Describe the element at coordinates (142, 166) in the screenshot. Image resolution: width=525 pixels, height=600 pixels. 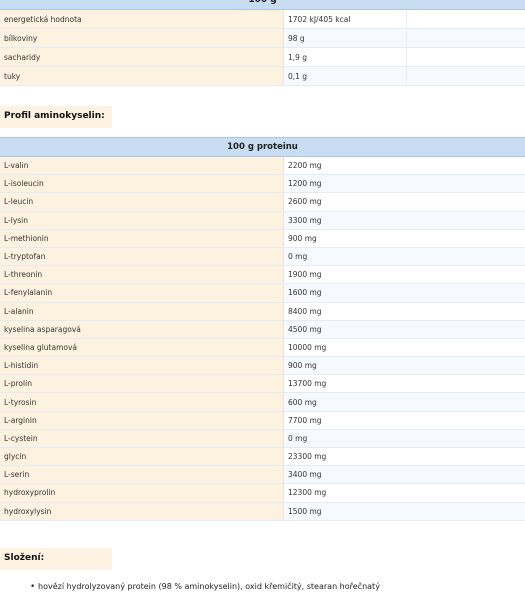
I see `amino-acid-name: L-valin` at that location.